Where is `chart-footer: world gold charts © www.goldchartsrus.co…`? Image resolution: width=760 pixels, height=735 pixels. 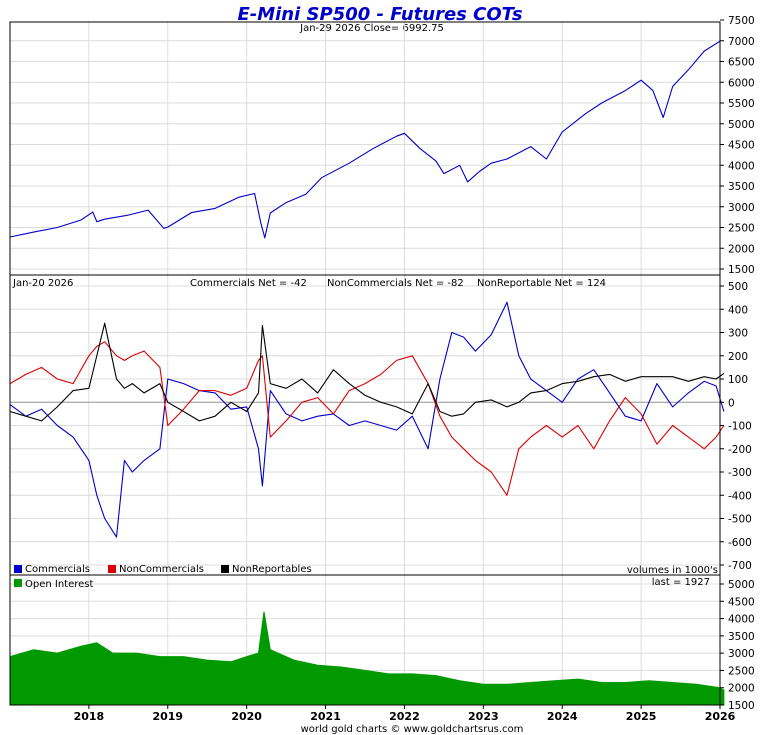
chart-footer: world gold charts © www.goldchartsrus.co… is located at coordinates (412, 729).